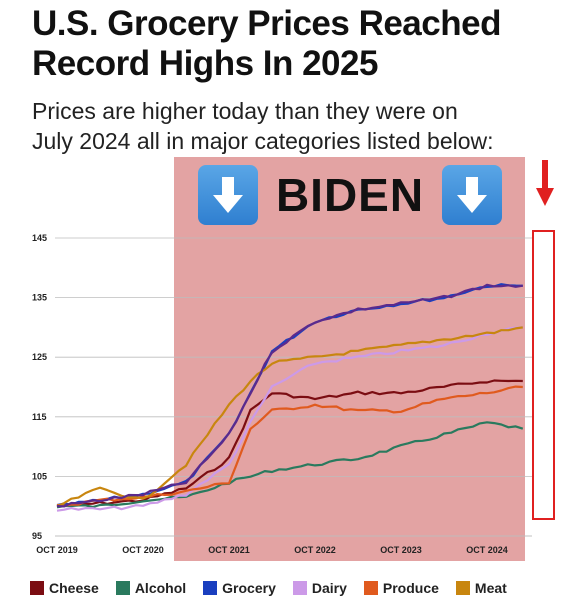  I want to click on band-label-text: BIDEN, so click(350, 195).